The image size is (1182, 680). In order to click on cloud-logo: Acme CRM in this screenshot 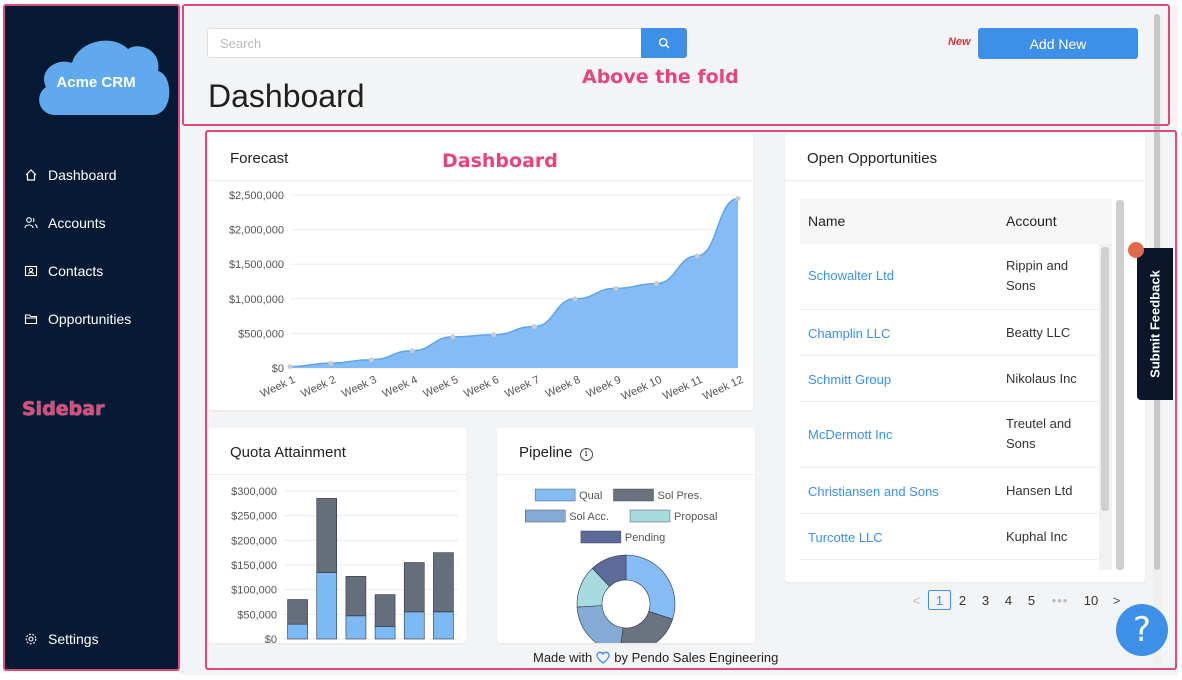, I will do `click(104, 76)`.